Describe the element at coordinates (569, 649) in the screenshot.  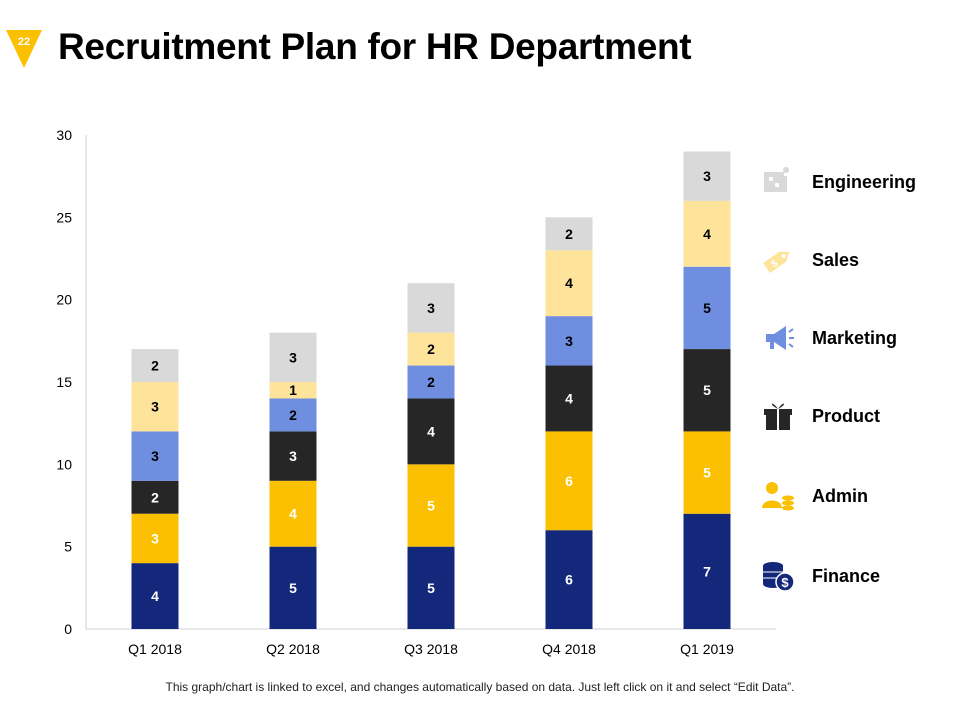
I see `x-tick-label: Q4 2018` at that location.